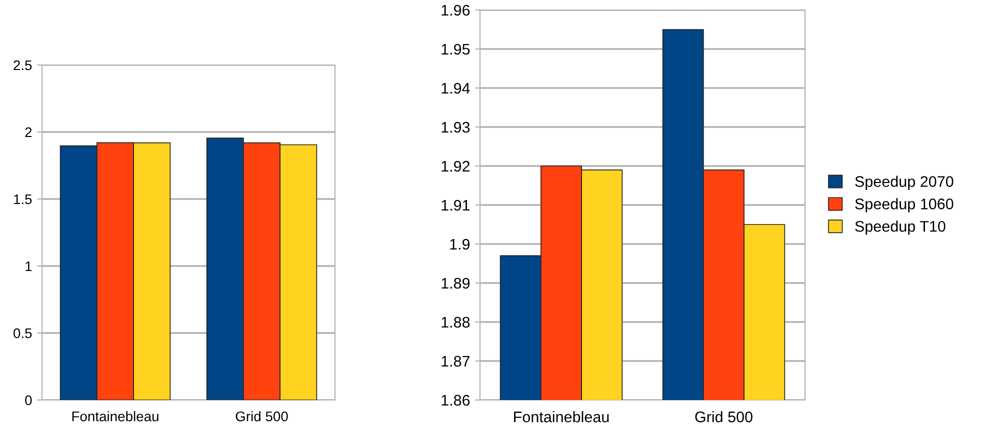 This screenshot has height=434, width=982. Describe the element at coordinates (456, 127) in the screenshot. I see `y-tick-label: 1.93` at that location.